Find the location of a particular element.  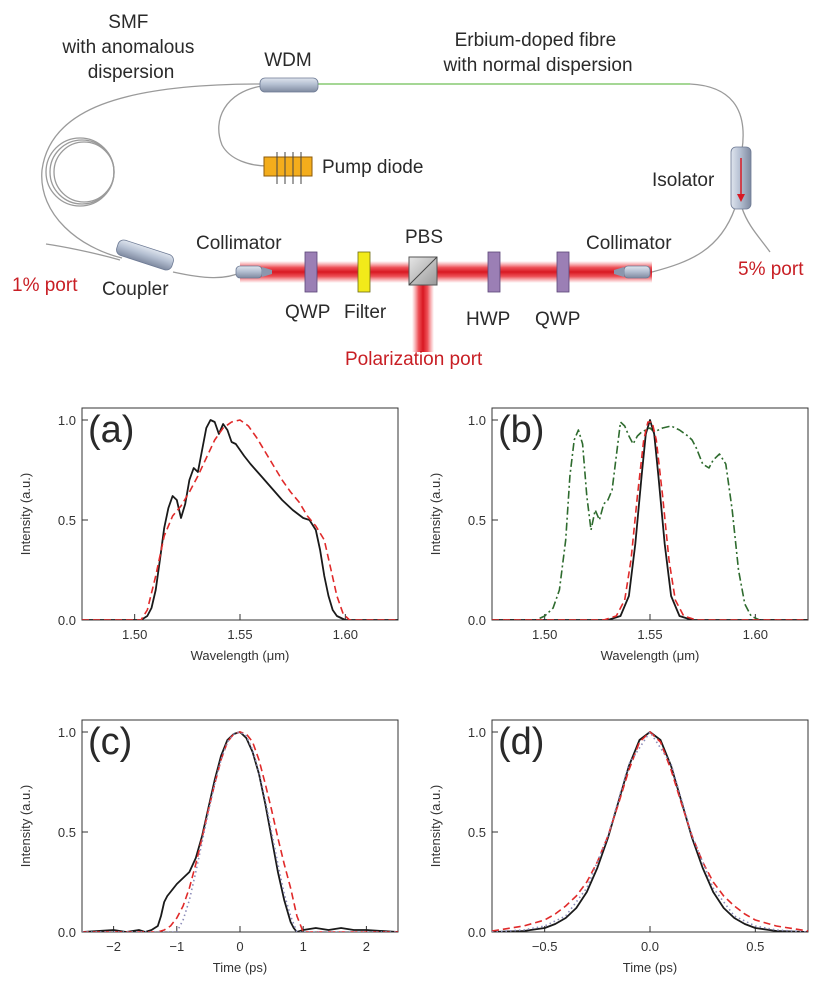

smf-label: SMF with anomalous dispersion is located at coordinates (130, 47).